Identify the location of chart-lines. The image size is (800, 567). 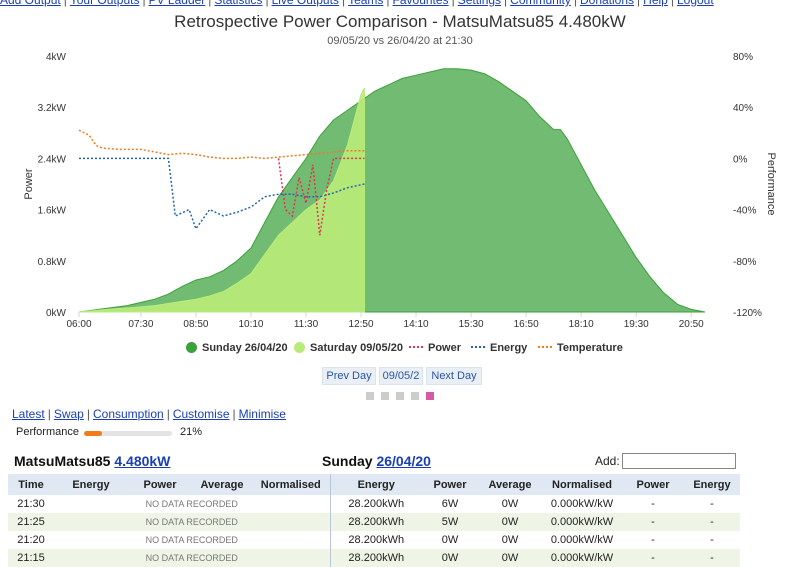
(221, 182).